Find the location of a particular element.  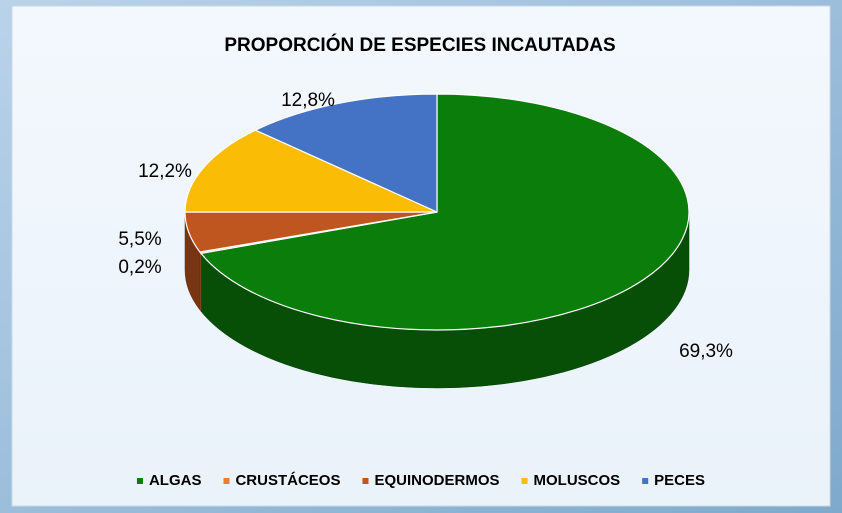

chart-title: PROPORCIÓN DE ESPECIES INCAUTADAS is located at coordinates (419, 45).